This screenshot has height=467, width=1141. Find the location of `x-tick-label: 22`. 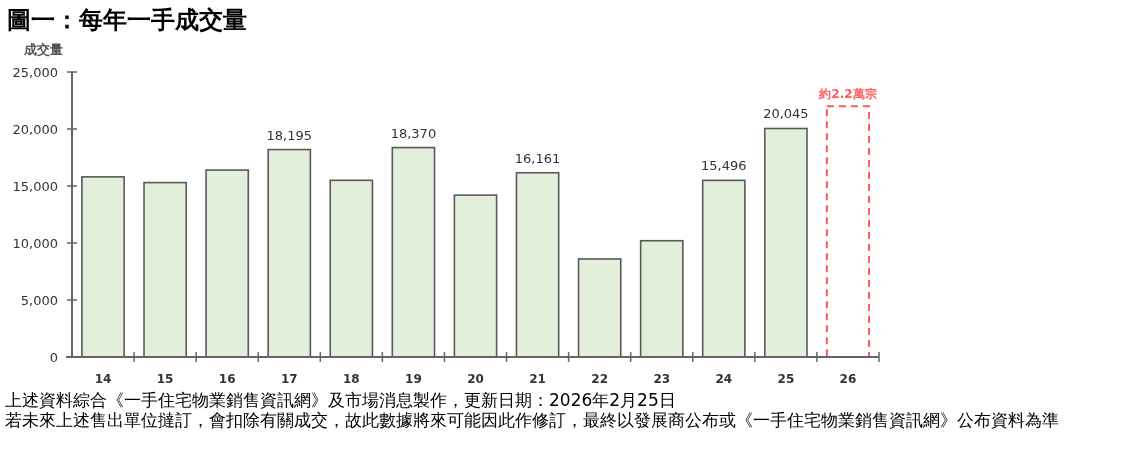

x-tick-label: 22 is located at coordinates (600, 379).